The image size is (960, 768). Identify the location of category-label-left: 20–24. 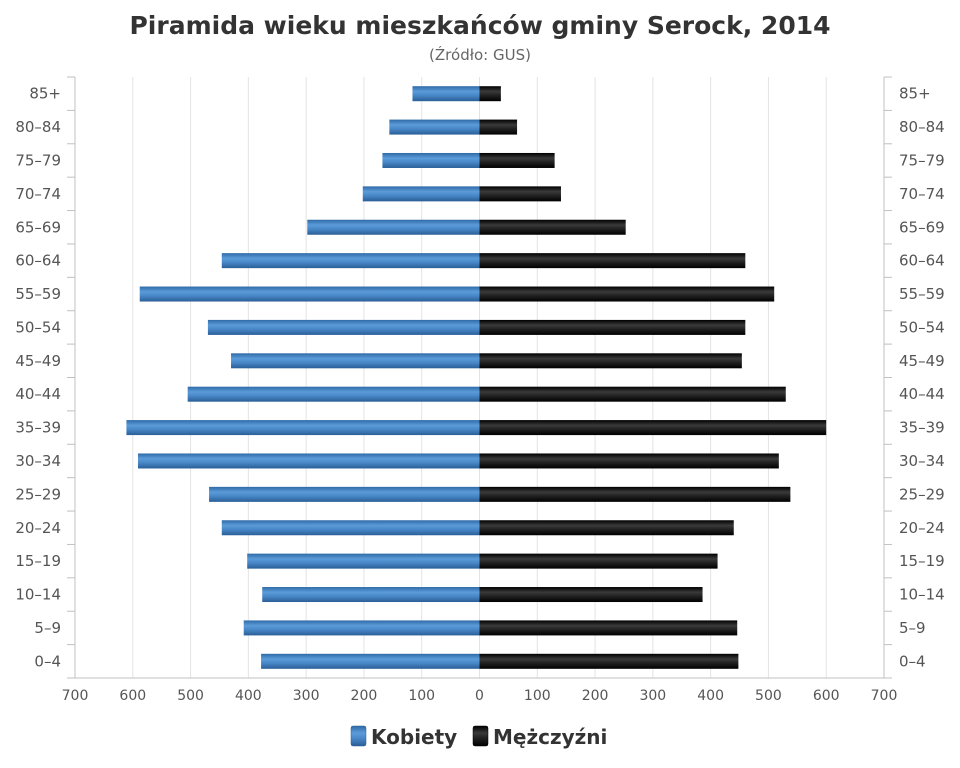
(38, 528).